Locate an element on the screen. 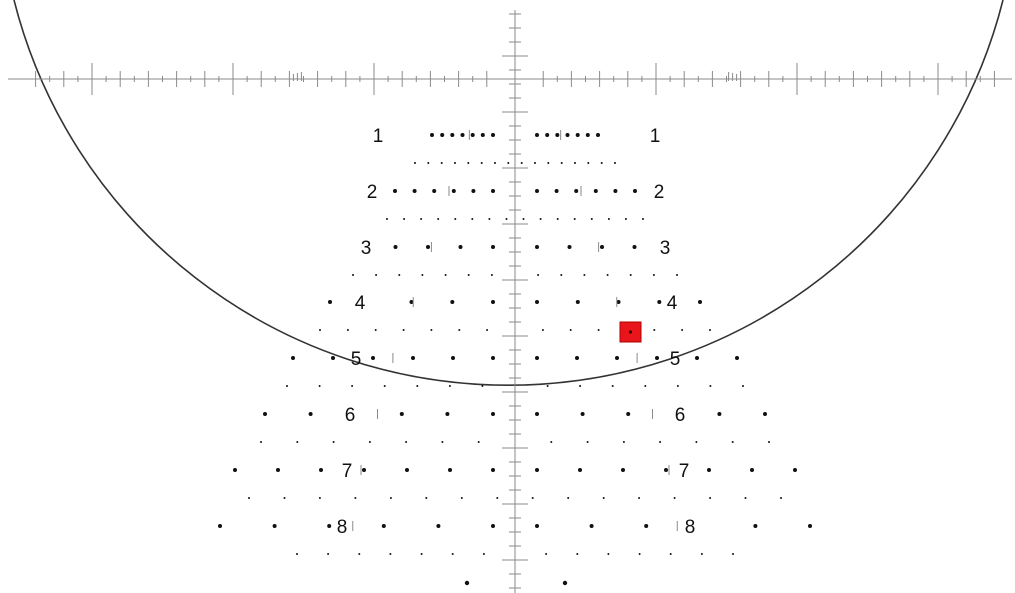 The height and width of the screenshot is (593, 1015). row-label-right: 6 is located at coordinates (680, 415).